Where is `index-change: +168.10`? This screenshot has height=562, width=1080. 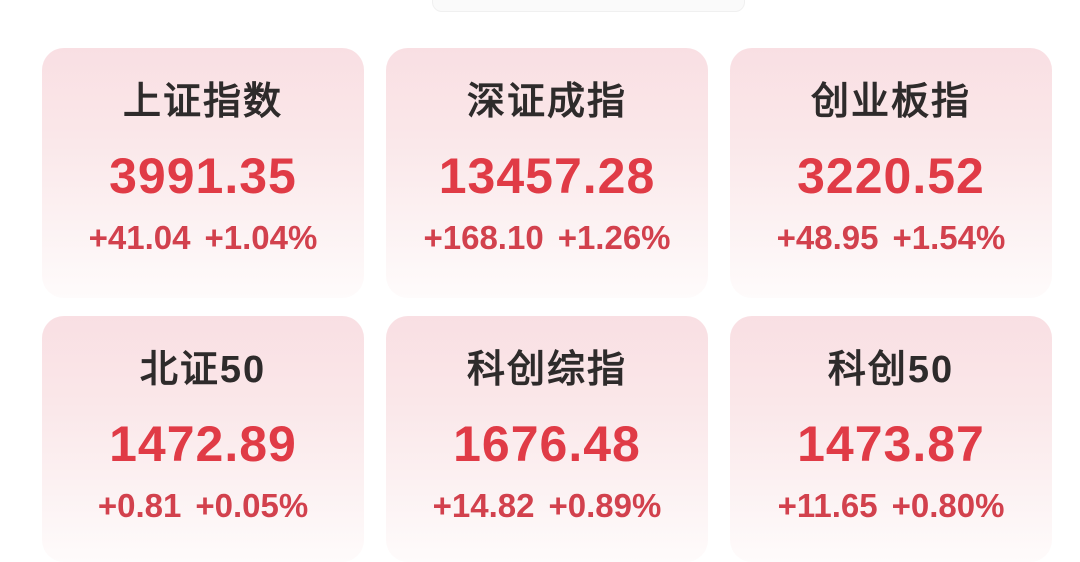
index-change: +168.10 is located at coordinates (483, 237).